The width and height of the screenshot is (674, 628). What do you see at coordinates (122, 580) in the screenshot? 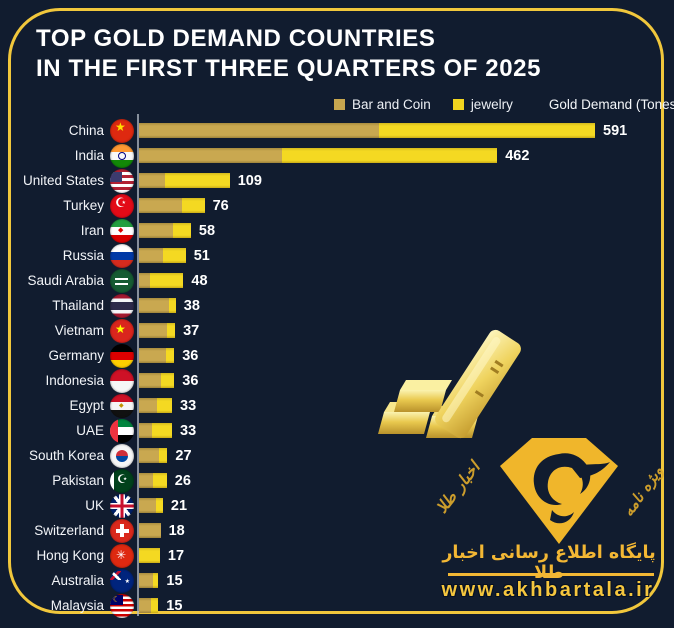
I see `flag-australia-icon` at bounding box center [122, 580].